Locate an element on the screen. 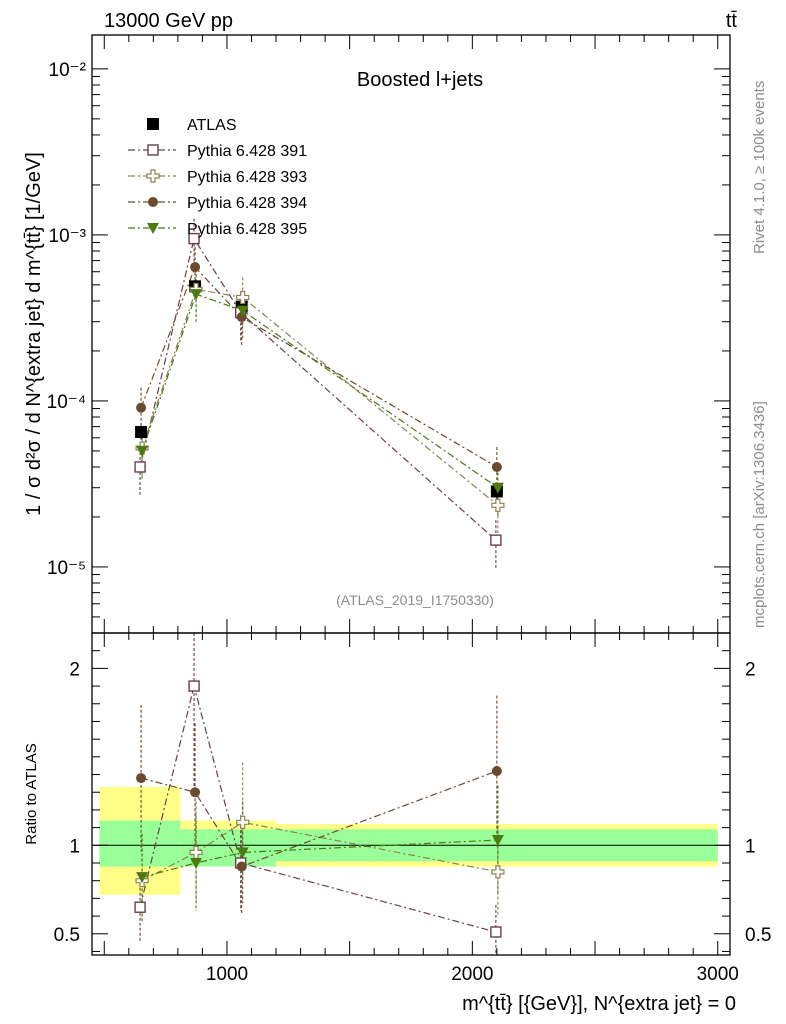  mcplots-label: mcplots.cern.ch [arXiv:1306.3436] is located at coordinates (759, 514).